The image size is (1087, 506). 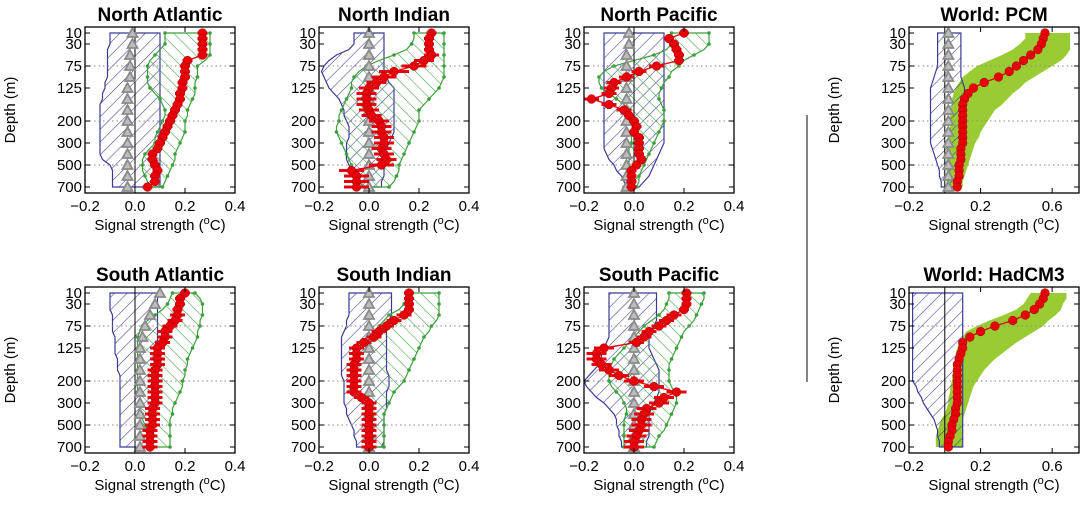 What do you see at coordinates (307, 44) in the screenshot?
I see `y-tick-label: 30` at bounding box center [307, 44].